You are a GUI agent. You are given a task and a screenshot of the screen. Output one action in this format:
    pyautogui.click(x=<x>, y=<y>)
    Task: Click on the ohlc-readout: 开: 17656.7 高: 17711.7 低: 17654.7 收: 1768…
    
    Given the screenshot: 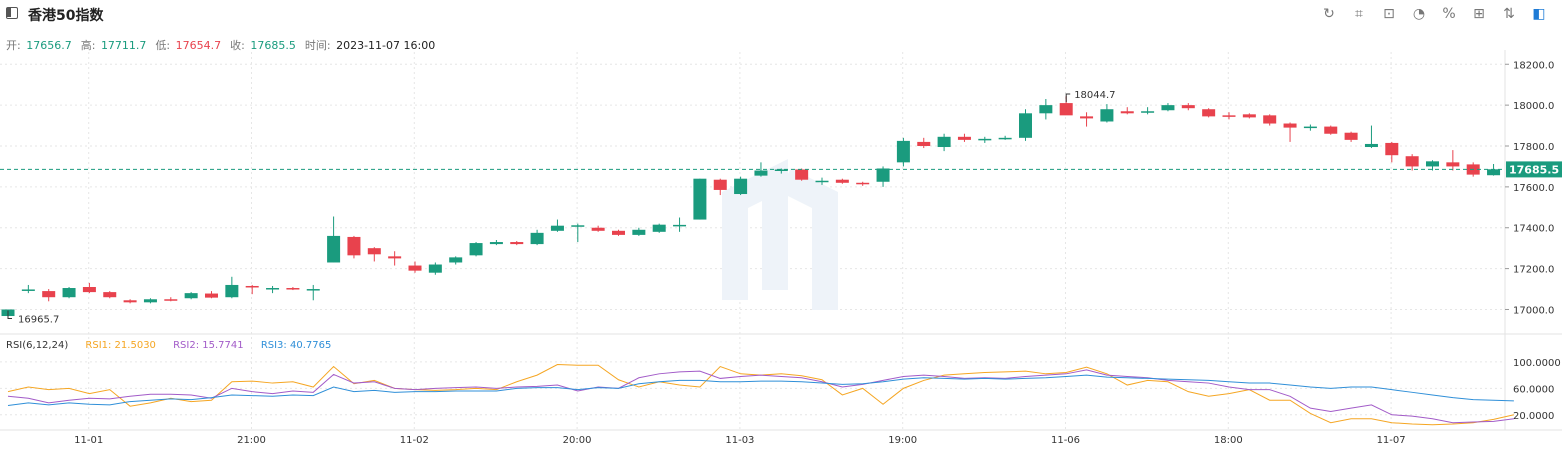 What is the action you would take?
    pyautogui.click(x=221, y=45)
    